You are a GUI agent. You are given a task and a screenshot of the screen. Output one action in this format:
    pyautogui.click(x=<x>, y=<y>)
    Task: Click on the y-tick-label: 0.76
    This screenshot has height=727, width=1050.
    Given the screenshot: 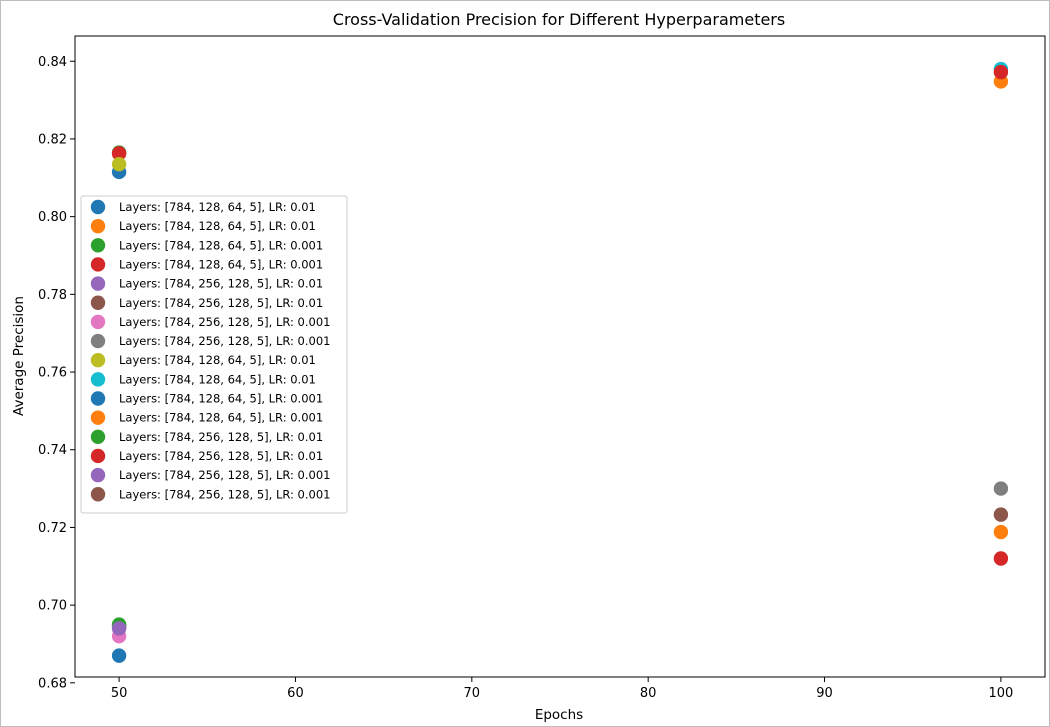 What is the action you would take?
    pyautogui.click(x=52, y=373)
    